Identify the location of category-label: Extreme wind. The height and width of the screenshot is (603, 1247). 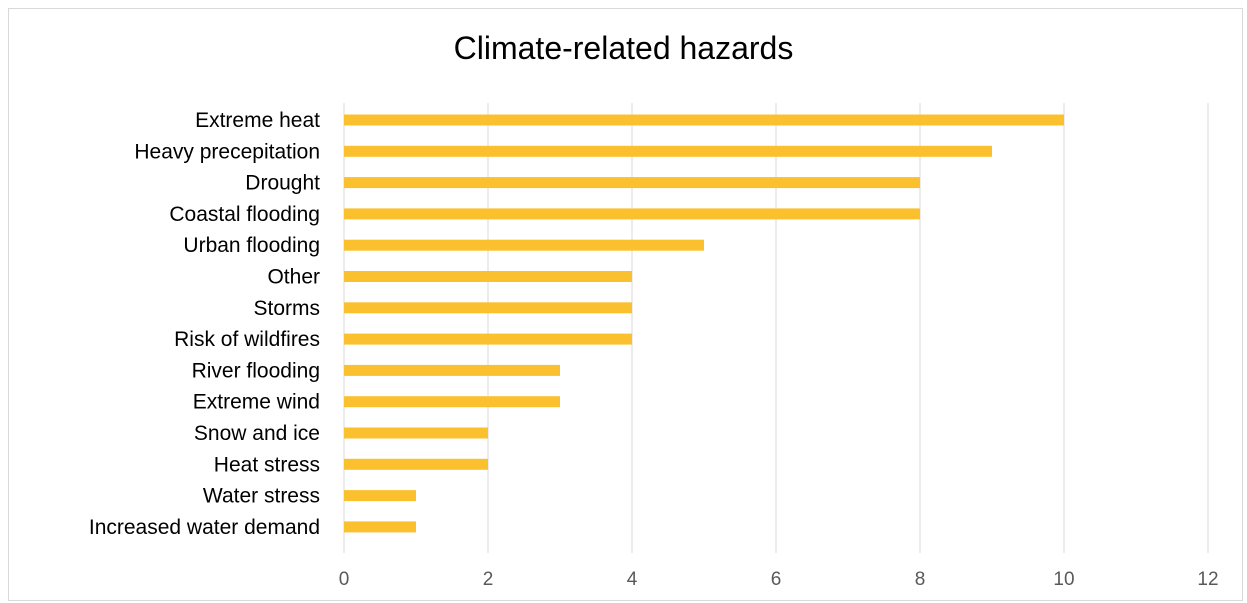
(256, 402).